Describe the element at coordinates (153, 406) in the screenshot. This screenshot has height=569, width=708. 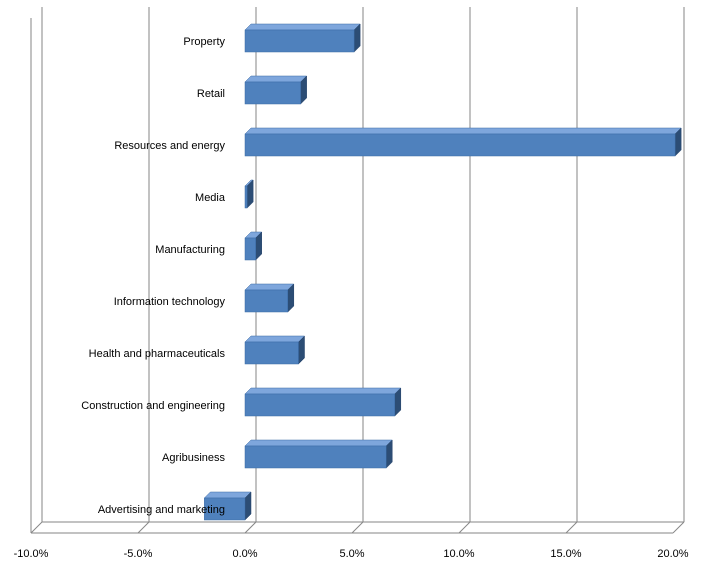
I see `category-label-7: Construction and engineering` at that location.